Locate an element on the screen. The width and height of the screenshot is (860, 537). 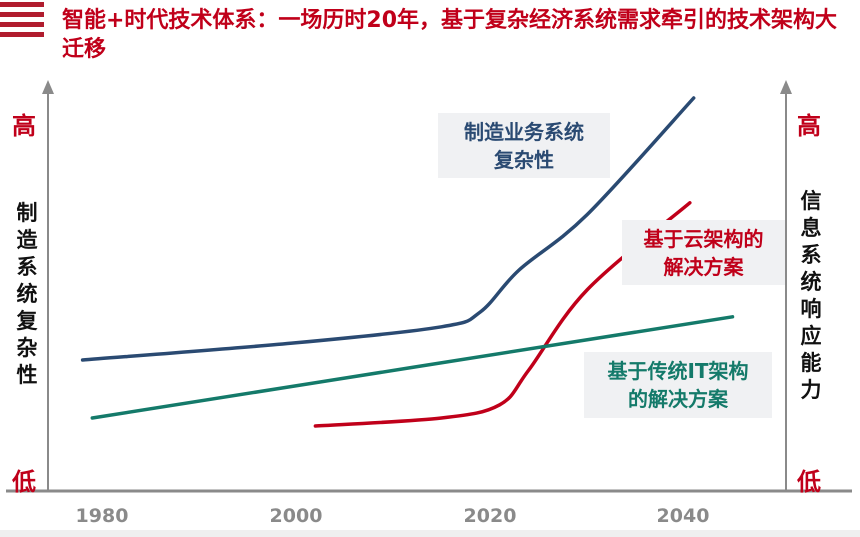
series-label-line: 制造业务系统 is located at coordinates (524, 131).